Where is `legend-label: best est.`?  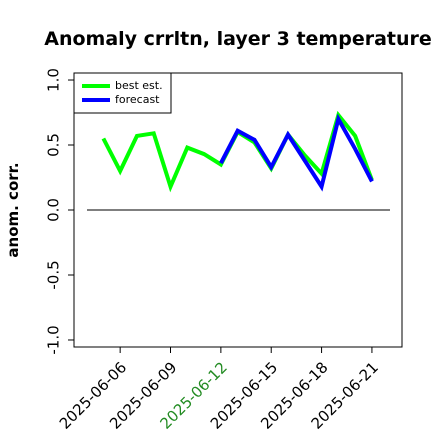 legend-label: best est. is located at coordinates (139, 85).